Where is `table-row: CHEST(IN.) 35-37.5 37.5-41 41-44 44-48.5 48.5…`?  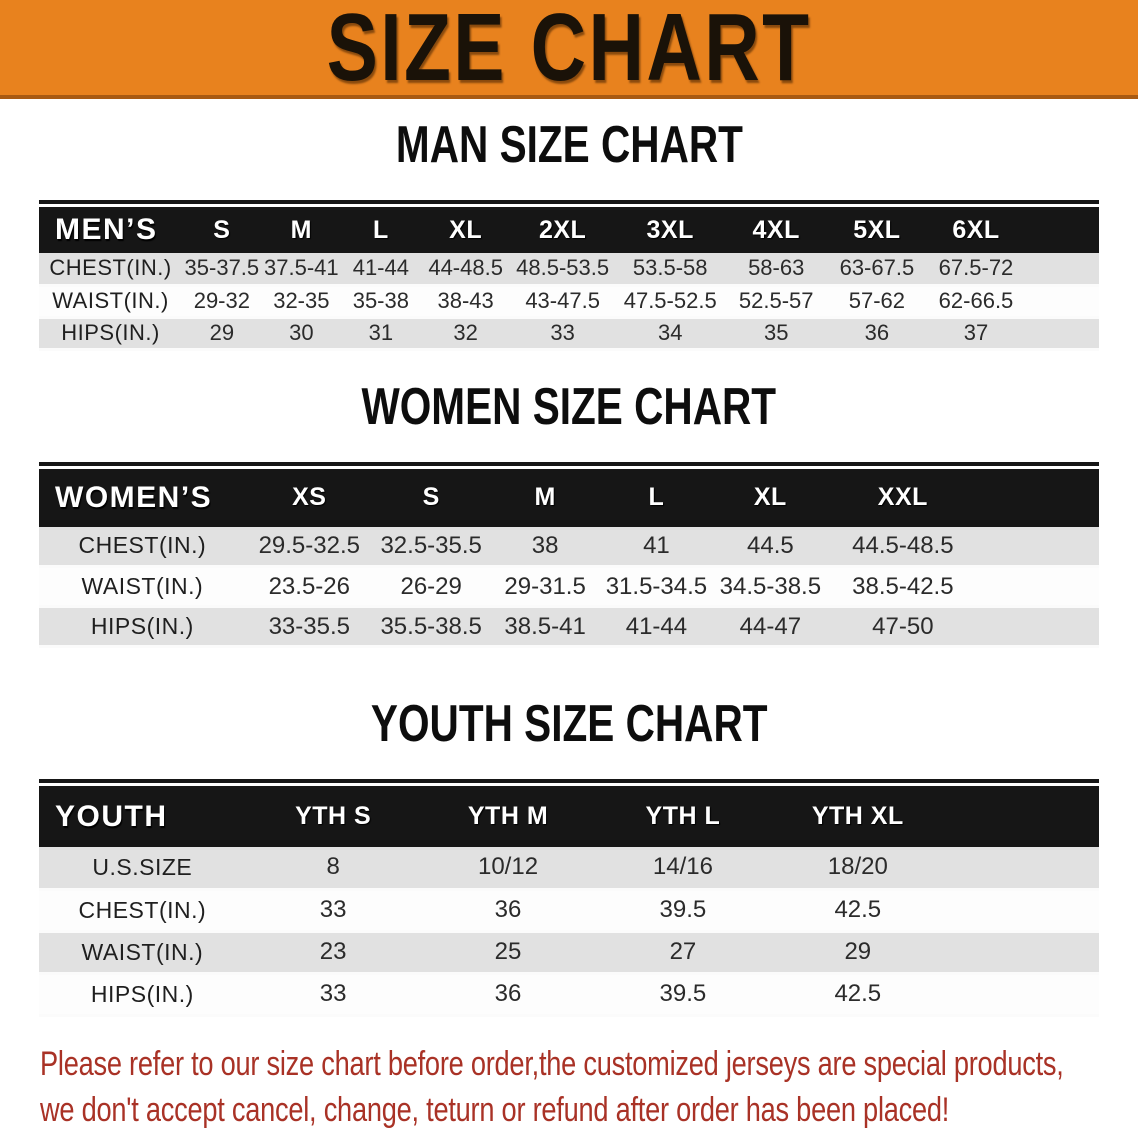
table-row: CHEST(IN.) 35-37.5 37.5-41 41-44 44-48.5 48.5… is located at coordinates (569, 270).